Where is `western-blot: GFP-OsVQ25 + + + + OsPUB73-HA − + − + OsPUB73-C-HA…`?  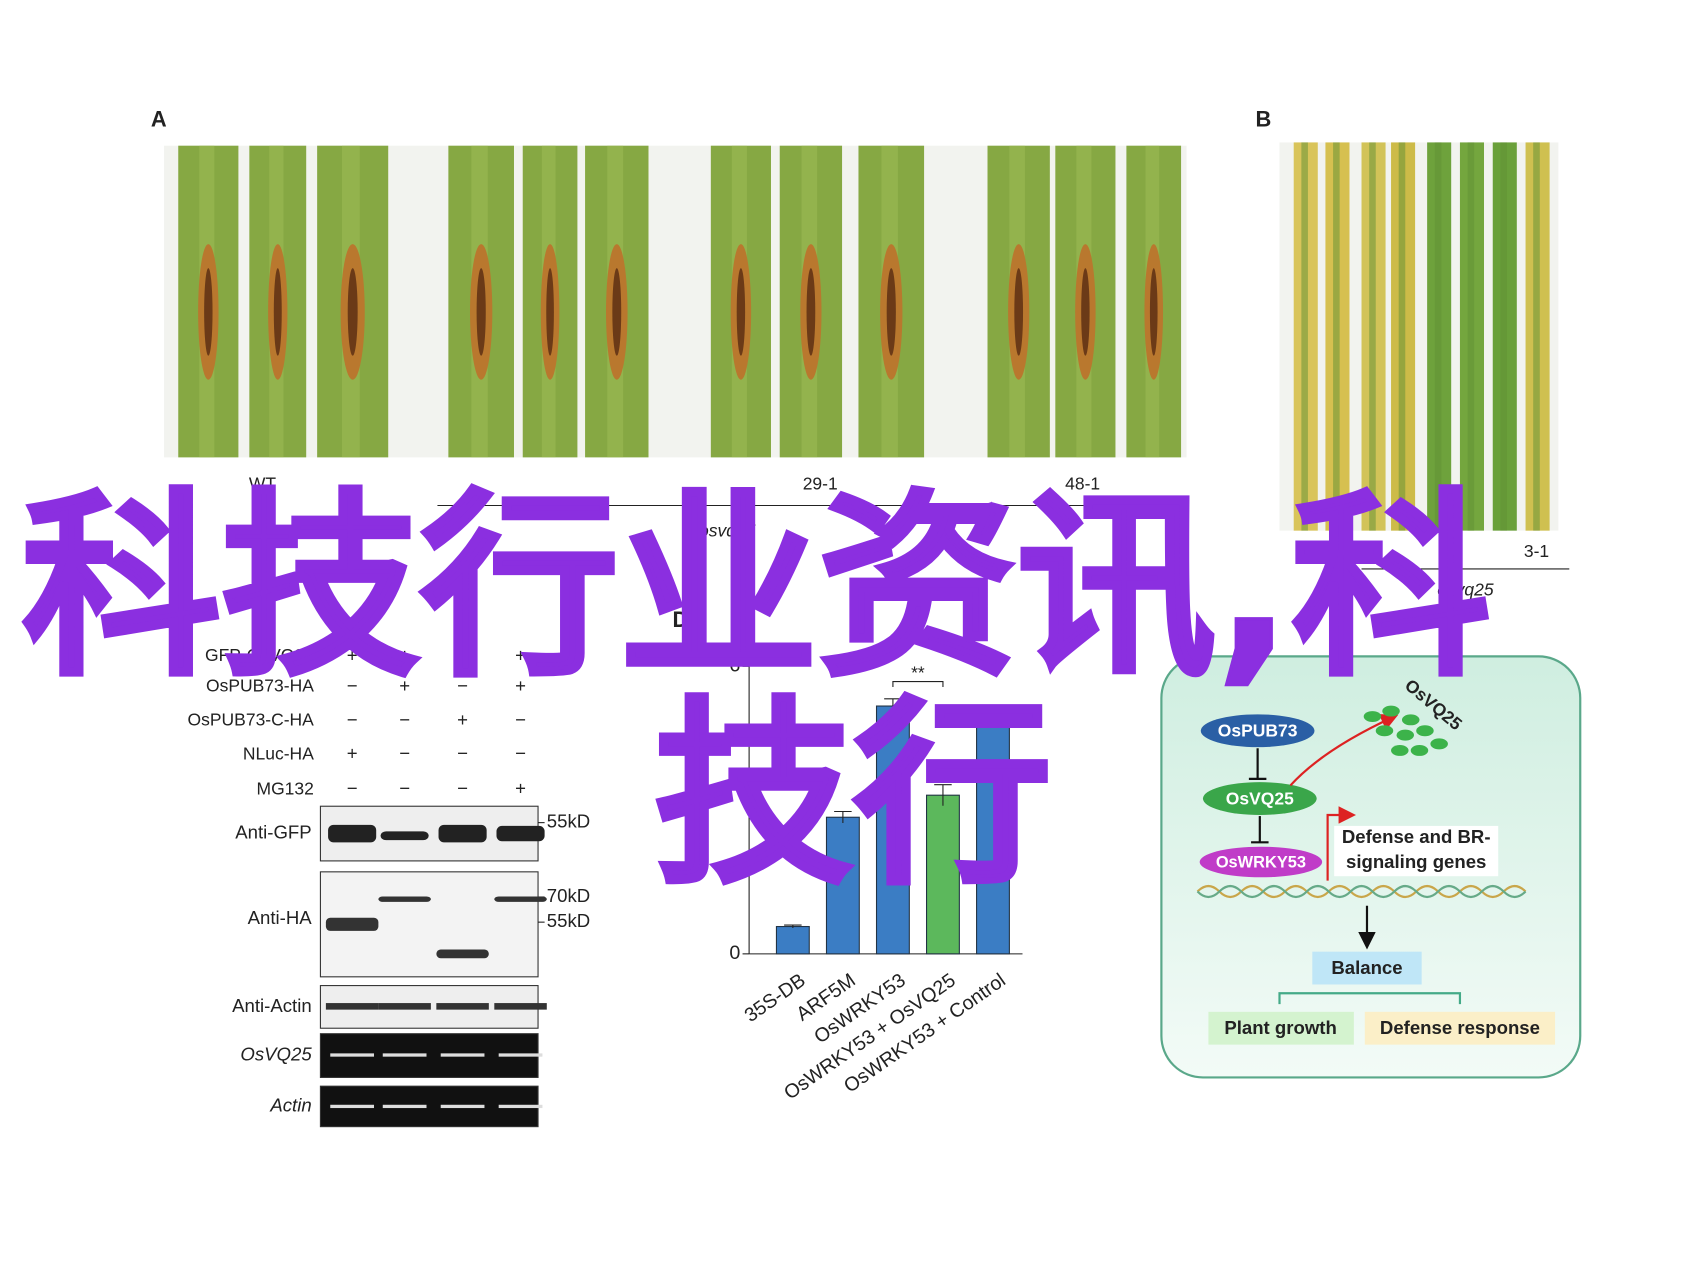
western-blot: GFP-OsVQ25 + + + + OsPUB73-HA − + − + OsPUB73-C-HA… is located at coordinates (389, 886).